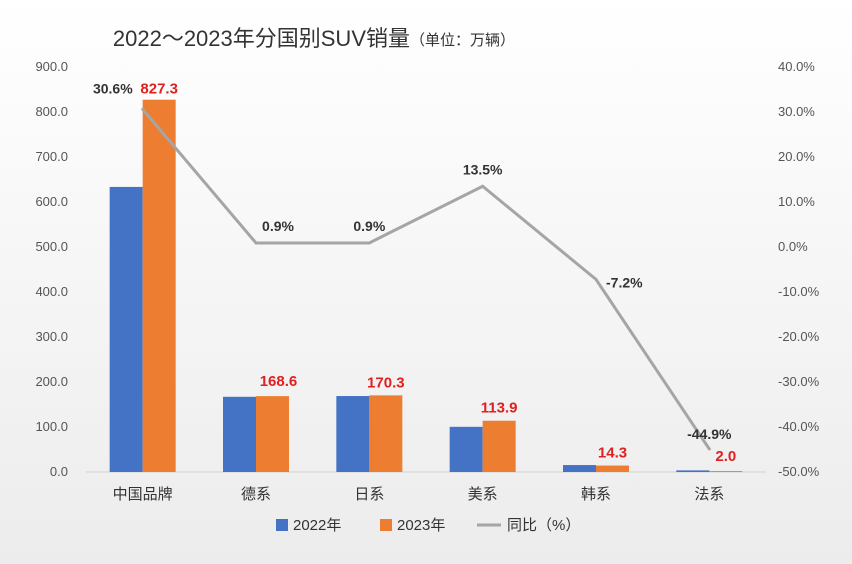 The width and height of the screenshot is (852, 564). What do you see at coordinates (793, 246) in the screenshot?
I see `y-right-tick-label: 0.0%` at bounding box center [793, 246].